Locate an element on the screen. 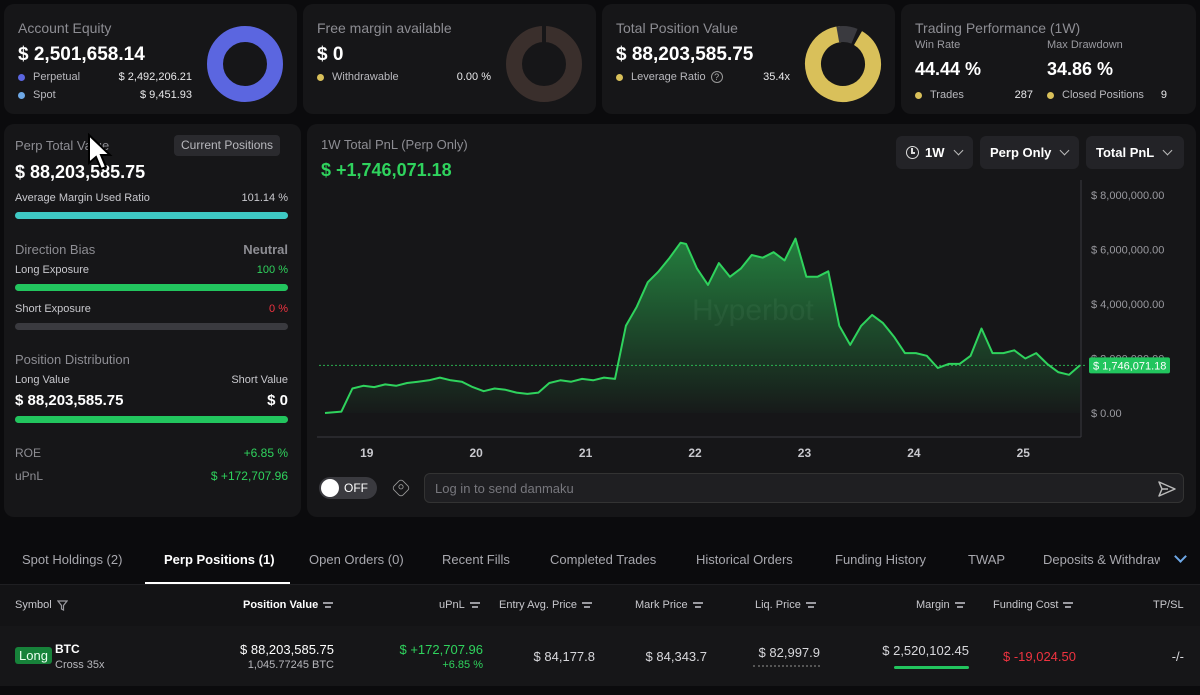 The image size is (1200, 695). total-position-value: $ 88,203,585.75 is located at coordinates (685, 54).